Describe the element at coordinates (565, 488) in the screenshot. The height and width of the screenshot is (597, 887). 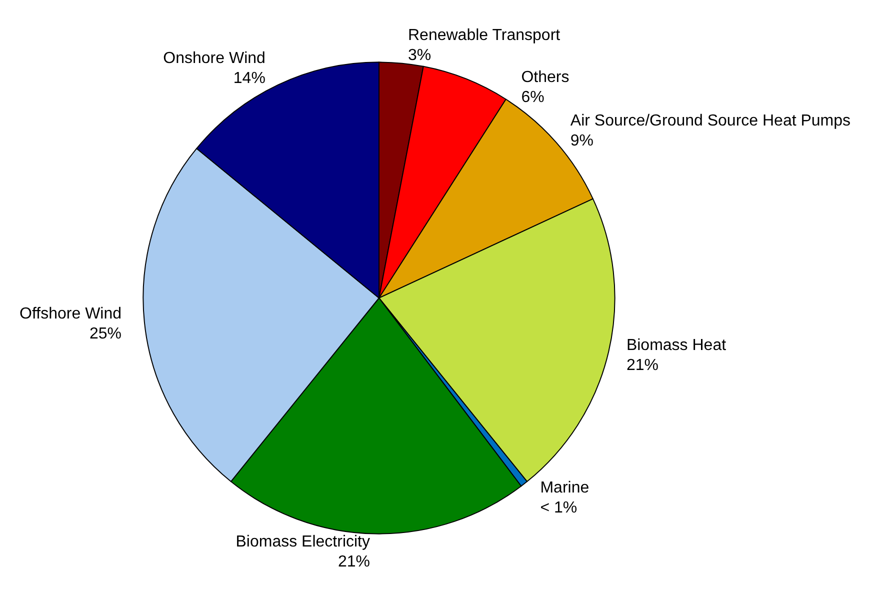
I see `slice-label: Marine` at that location.